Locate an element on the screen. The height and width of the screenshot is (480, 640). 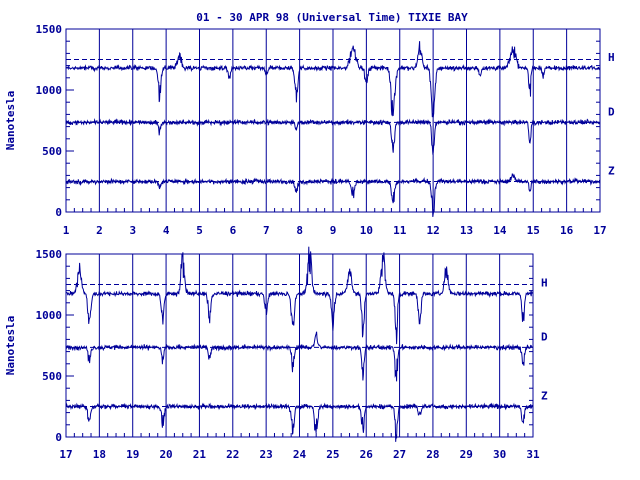
x-tick-label: 20 is located at coordinates (165, 454).